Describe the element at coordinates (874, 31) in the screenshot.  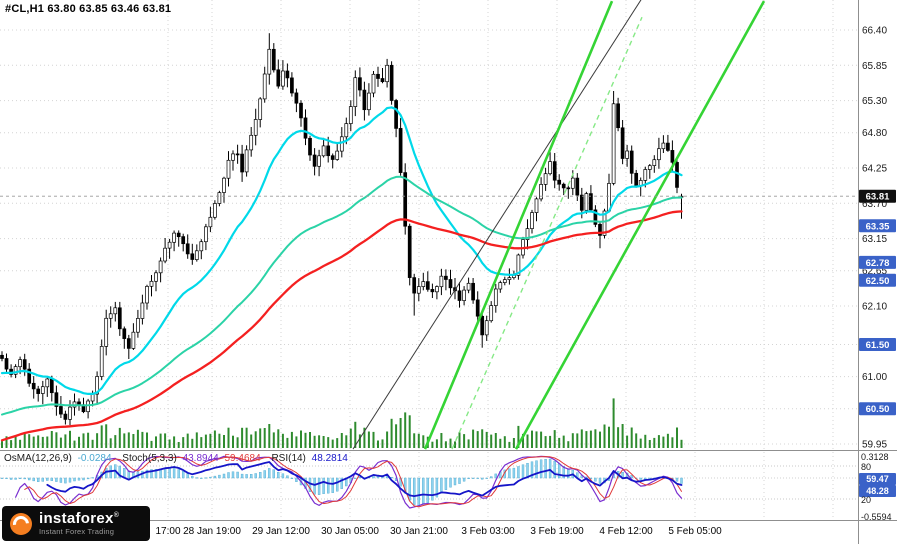
I see `svg-text: 66.40` at that location.